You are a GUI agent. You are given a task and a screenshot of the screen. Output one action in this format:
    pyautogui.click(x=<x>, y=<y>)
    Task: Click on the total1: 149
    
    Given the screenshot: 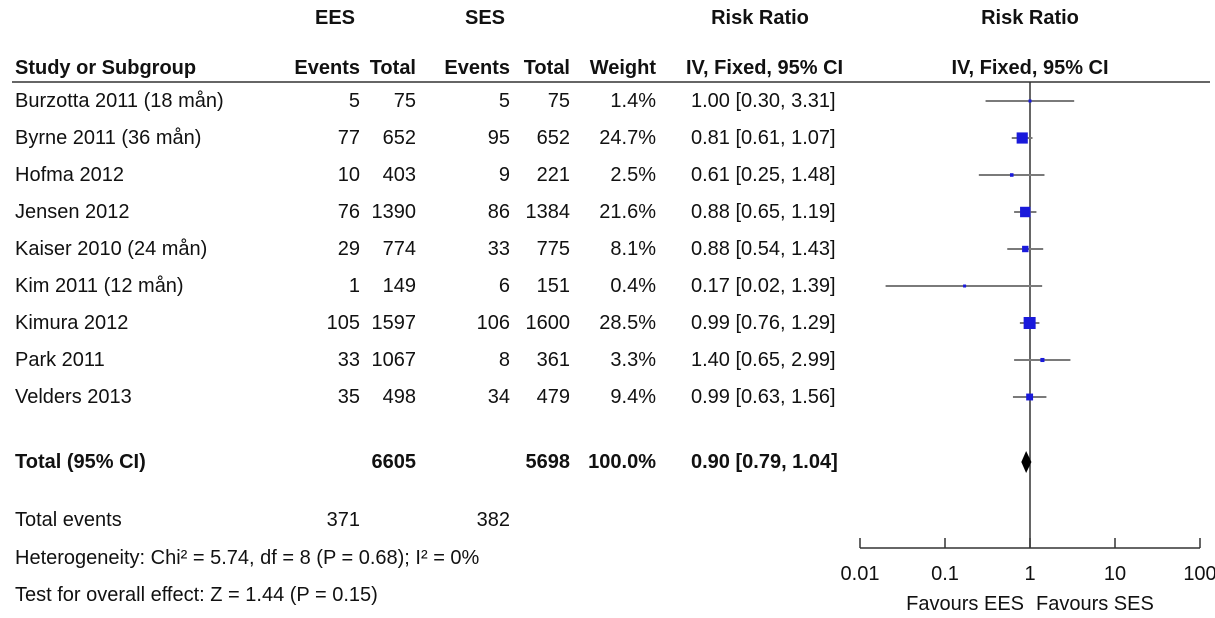 What is the action you would take?
    pyautogui.click(x=399, y=286)
    